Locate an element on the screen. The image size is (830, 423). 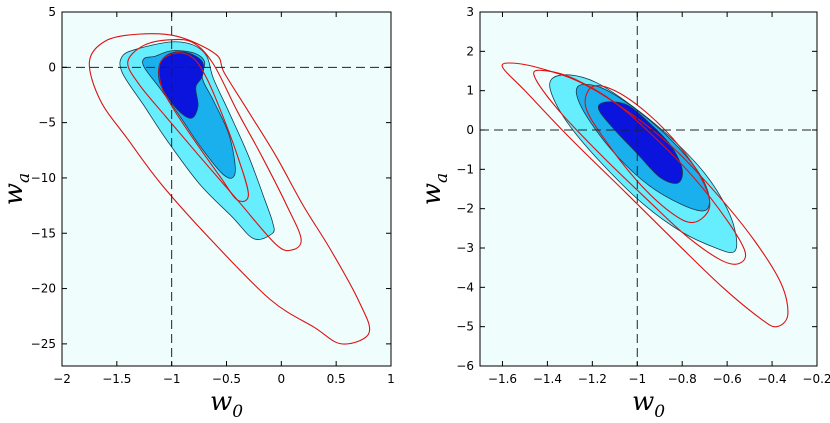
line-contour-middle is located at coordinates (640, 167).